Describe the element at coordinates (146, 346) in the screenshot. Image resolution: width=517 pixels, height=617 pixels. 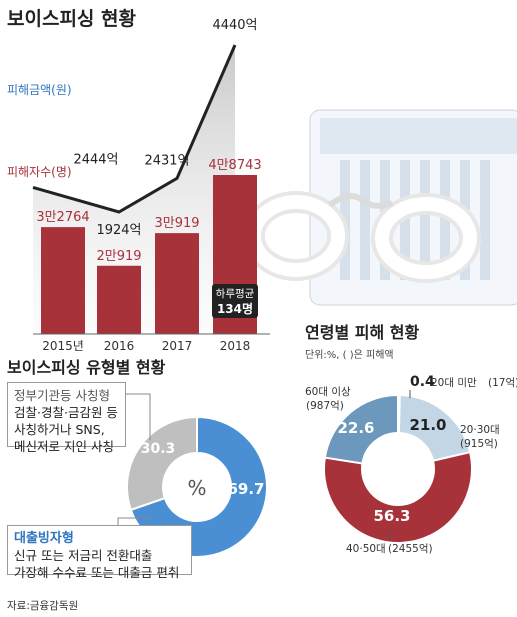
I see `x-axis-ticks: 2015년 2016 2017 2018` at that location.